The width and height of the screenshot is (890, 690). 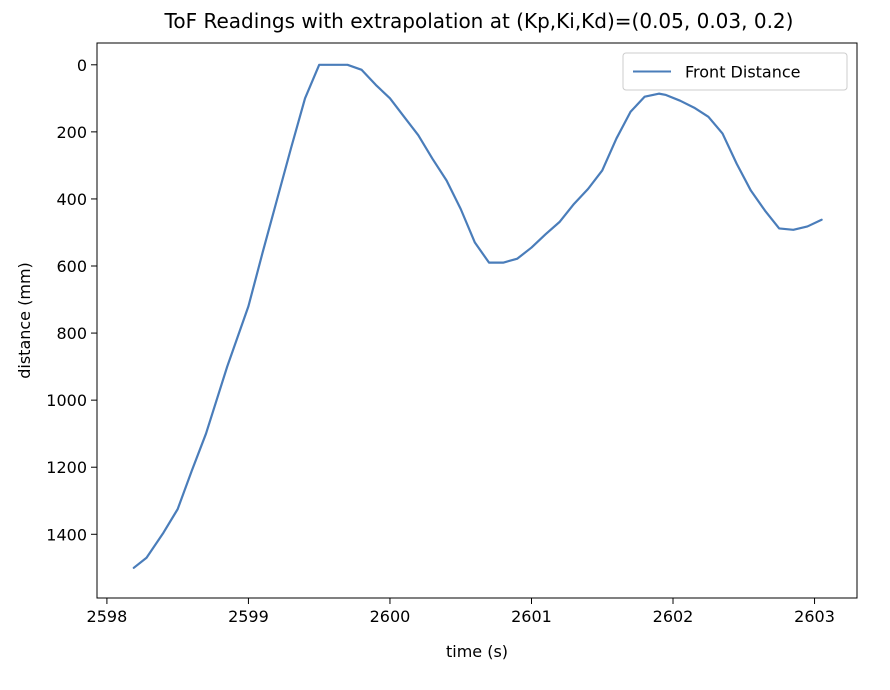 I want to click on legend-label-front-distance: Front Distance, so click(x=743, y=72).